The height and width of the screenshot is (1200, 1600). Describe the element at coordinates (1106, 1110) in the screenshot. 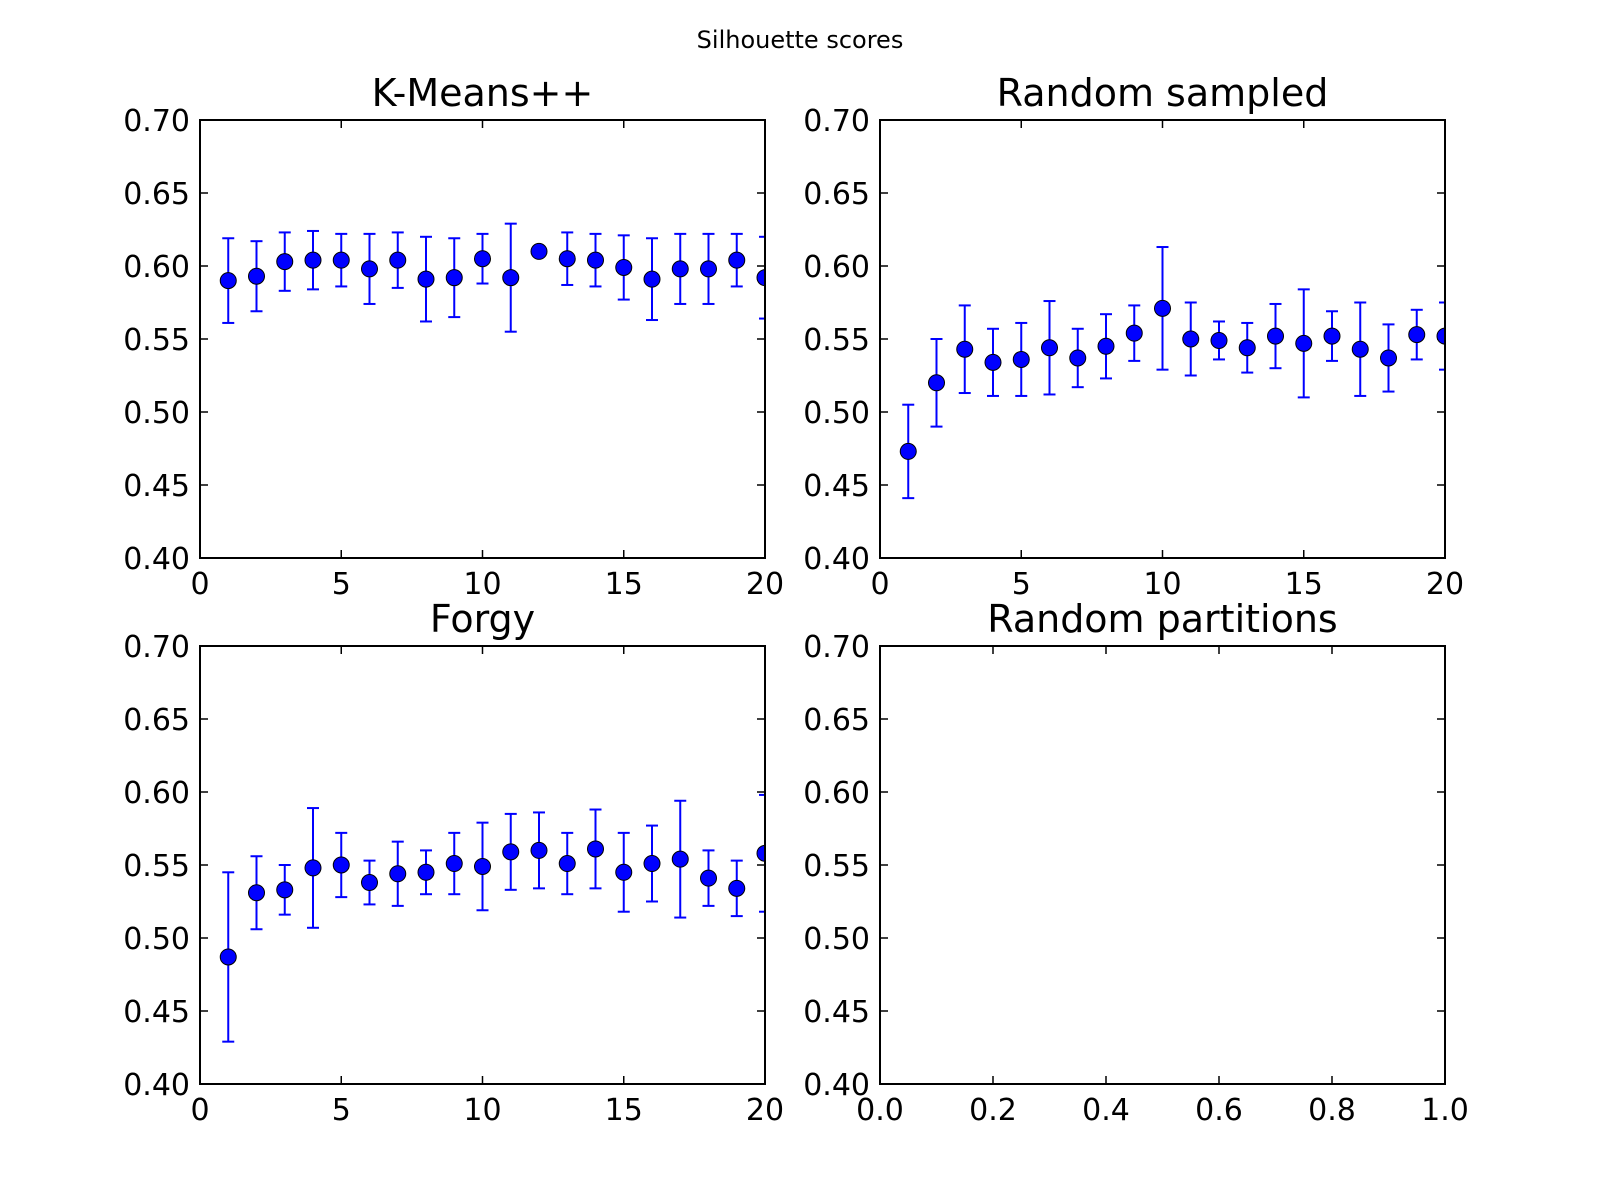

I see `x-tick-label: 0.4` at that location.